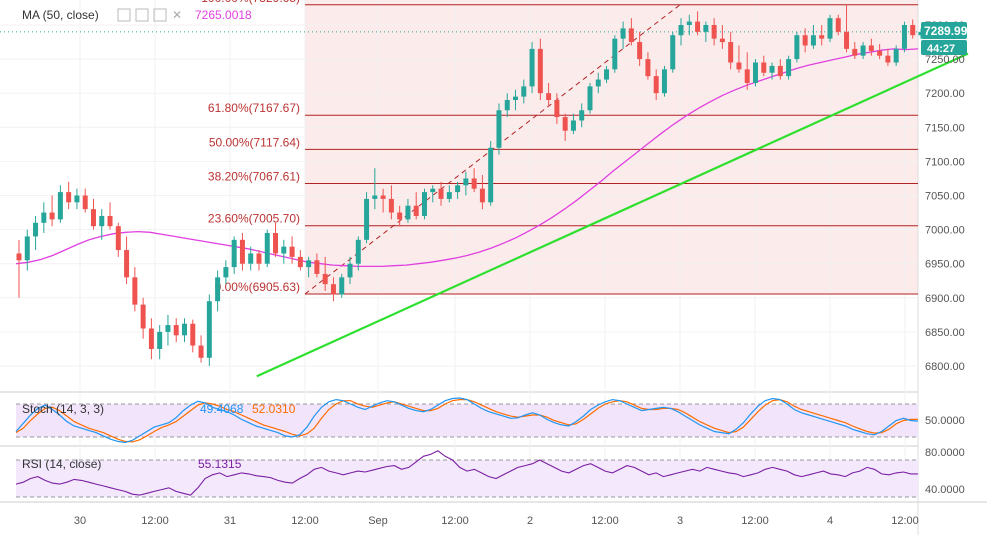  Describe the element at coordinates (945, 60) in the screenshot. I see `y-tick-label: 7250.00` at that location.